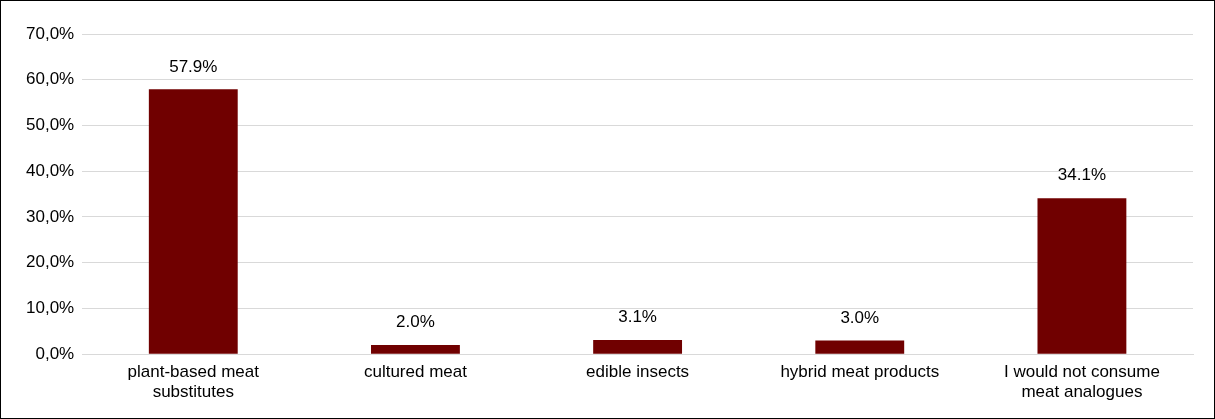 The width and height of the screenshot is (1215, 419). I want to click on x-tick-label: plant-based meat substitutes, so click(193, 382).